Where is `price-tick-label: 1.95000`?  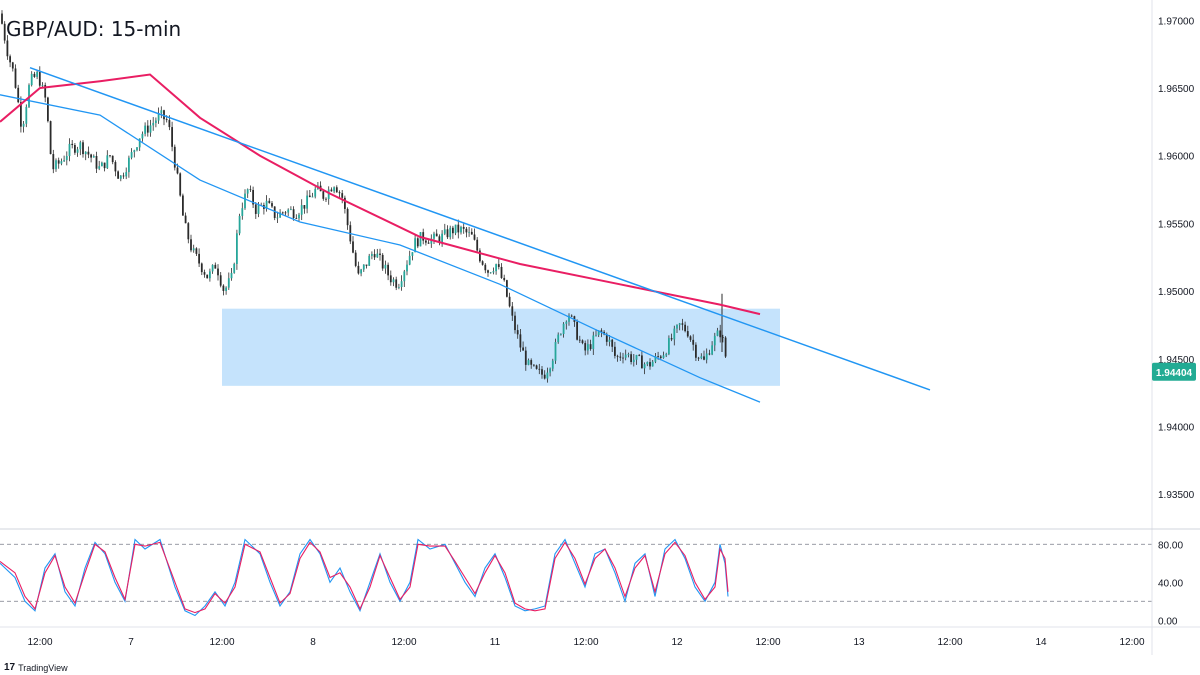 price-tick-label: 1.95000 is located at coordinates (1176, 292).